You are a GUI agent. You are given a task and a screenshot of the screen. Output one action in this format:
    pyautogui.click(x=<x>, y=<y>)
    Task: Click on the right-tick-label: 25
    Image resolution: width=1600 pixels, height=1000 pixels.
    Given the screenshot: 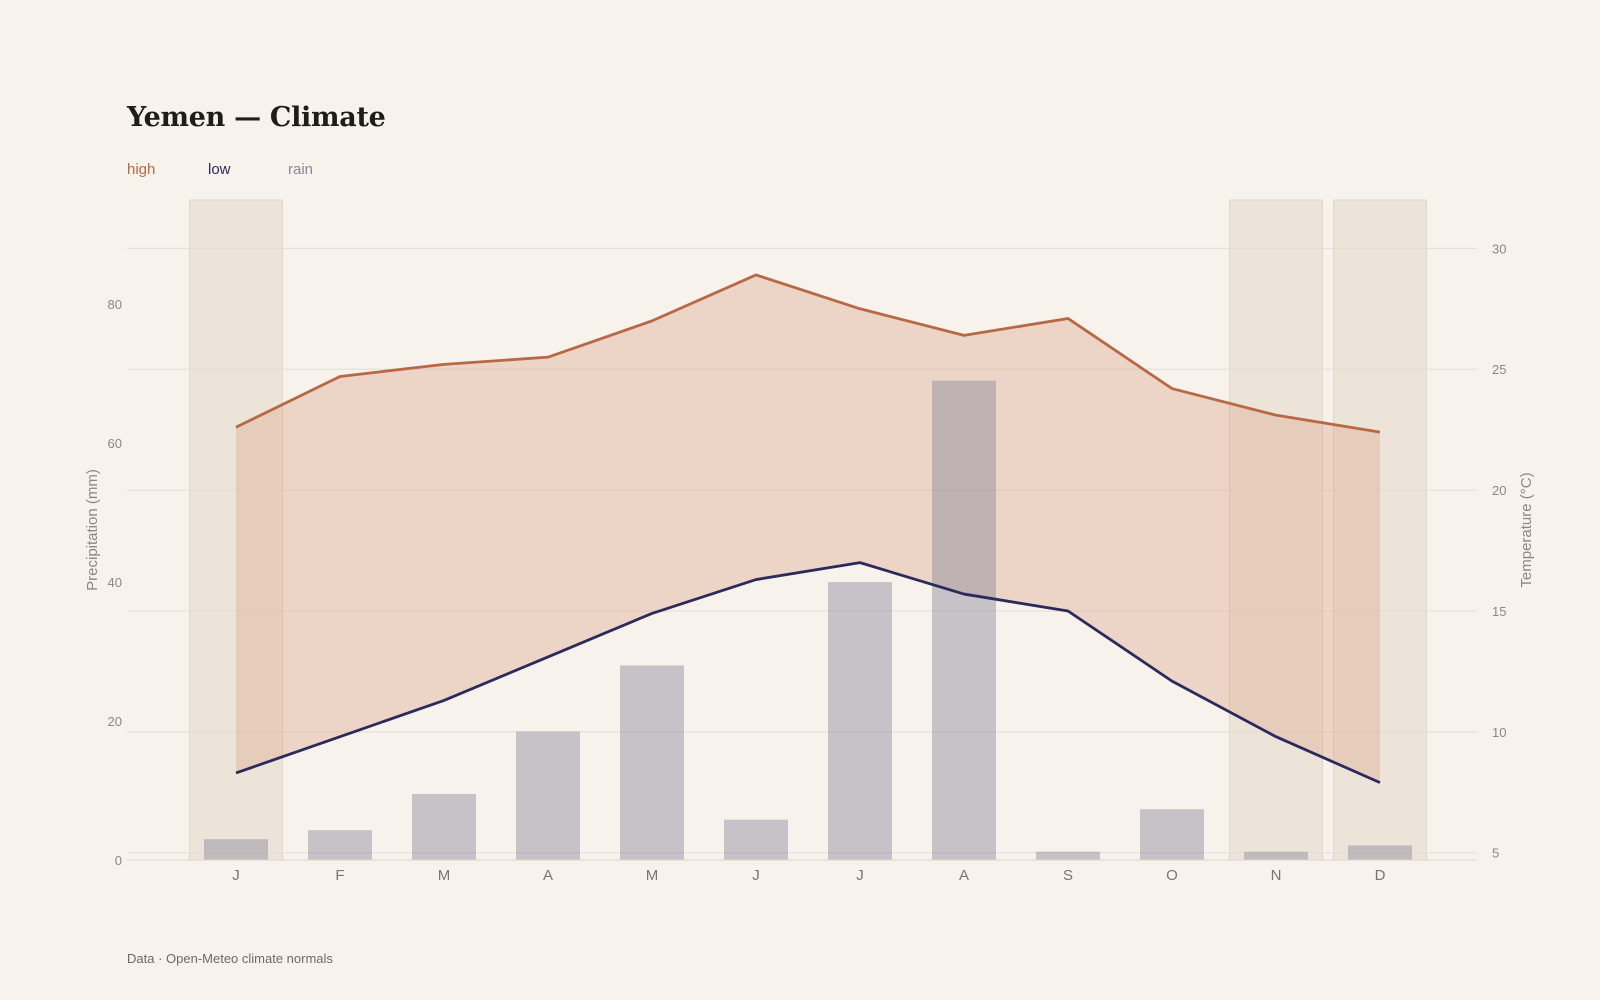 What is the action you would take?
    pyautogui.click(x=1499, y=369)
    